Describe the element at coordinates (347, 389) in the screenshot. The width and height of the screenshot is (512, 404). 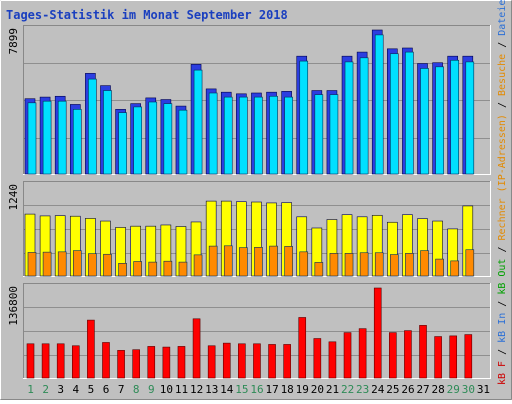
I see `x-axis-day-label: 22` at that location.